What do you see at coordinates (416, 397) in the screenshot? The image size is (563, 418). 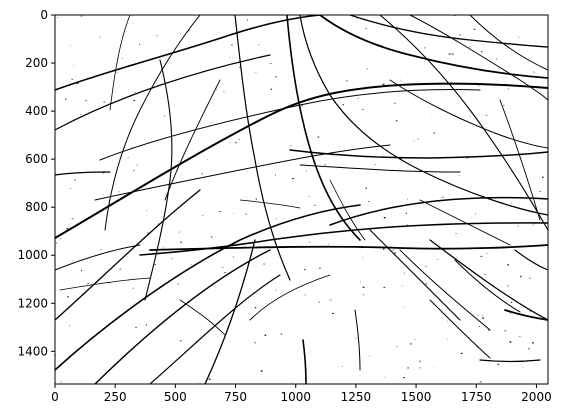 I see `x-tick-label: 1500` at bounding box center [416, 397].